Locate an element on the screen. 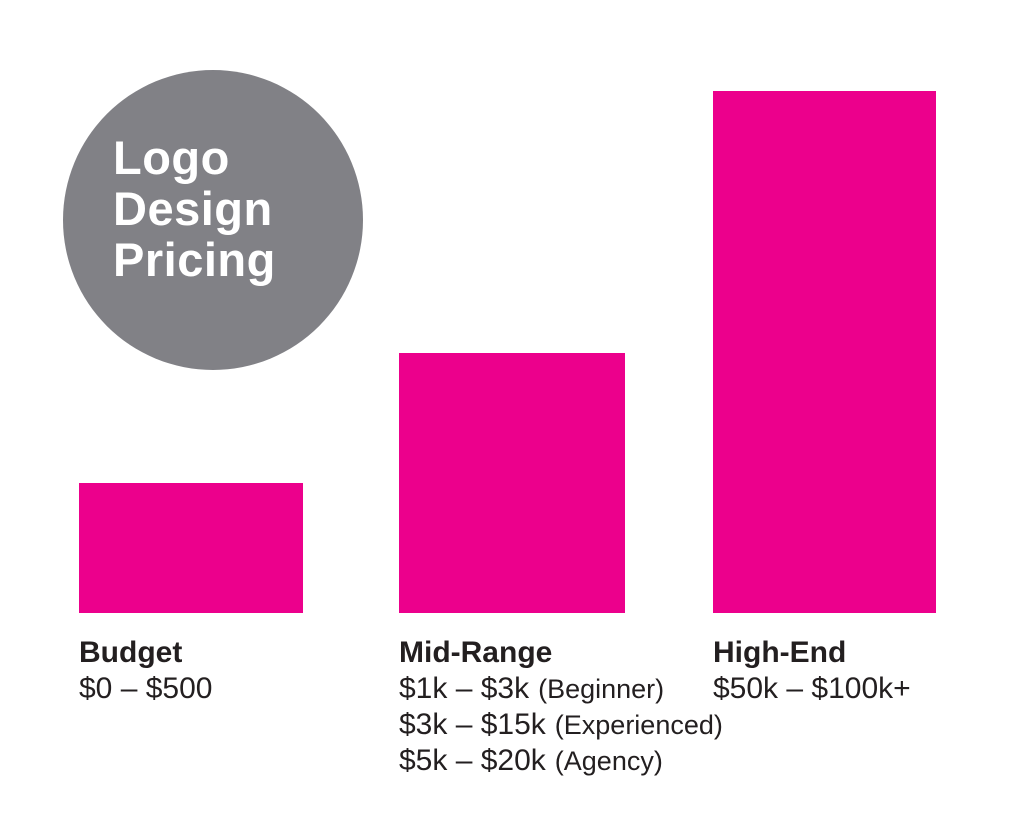  price-line: $50k – $100k+ is located at coordinates (812, 689).